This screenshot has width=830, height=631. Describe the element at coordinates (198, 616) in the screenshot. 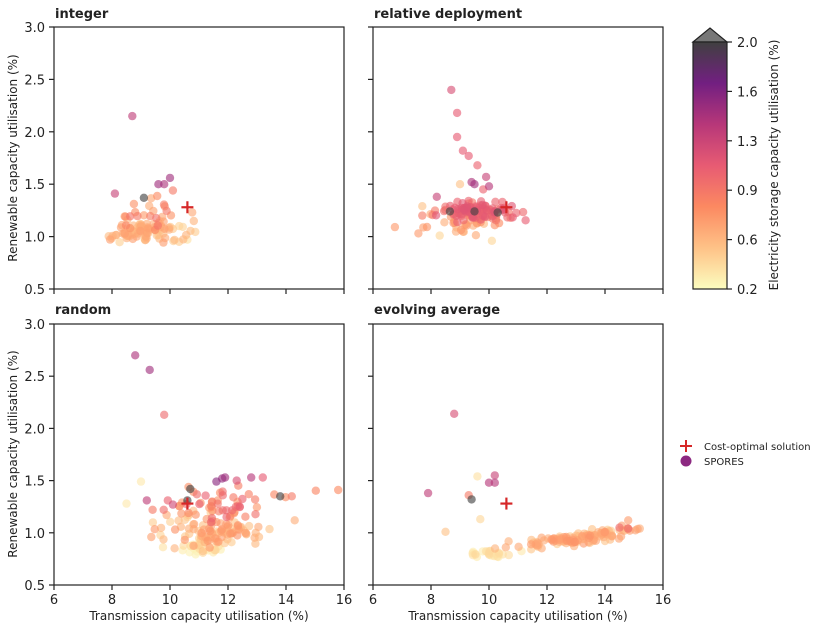

I see `x-axis-label-left: Transmission capacity utilisation (%)` at that location.